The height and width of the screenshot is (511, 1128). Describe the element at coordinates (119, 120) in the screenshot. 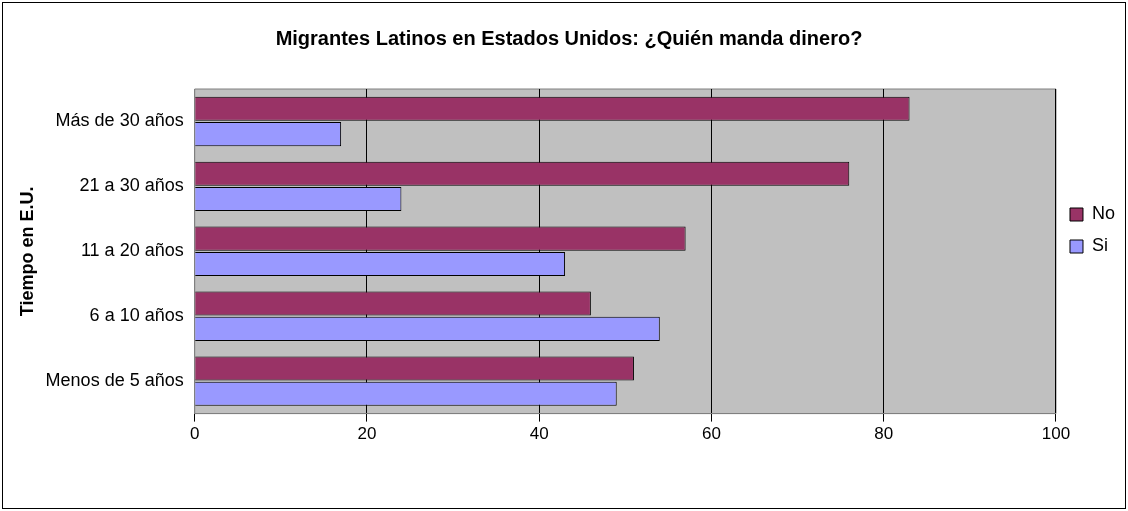

I see `y-tick-label: Más de 30 años` at that location.